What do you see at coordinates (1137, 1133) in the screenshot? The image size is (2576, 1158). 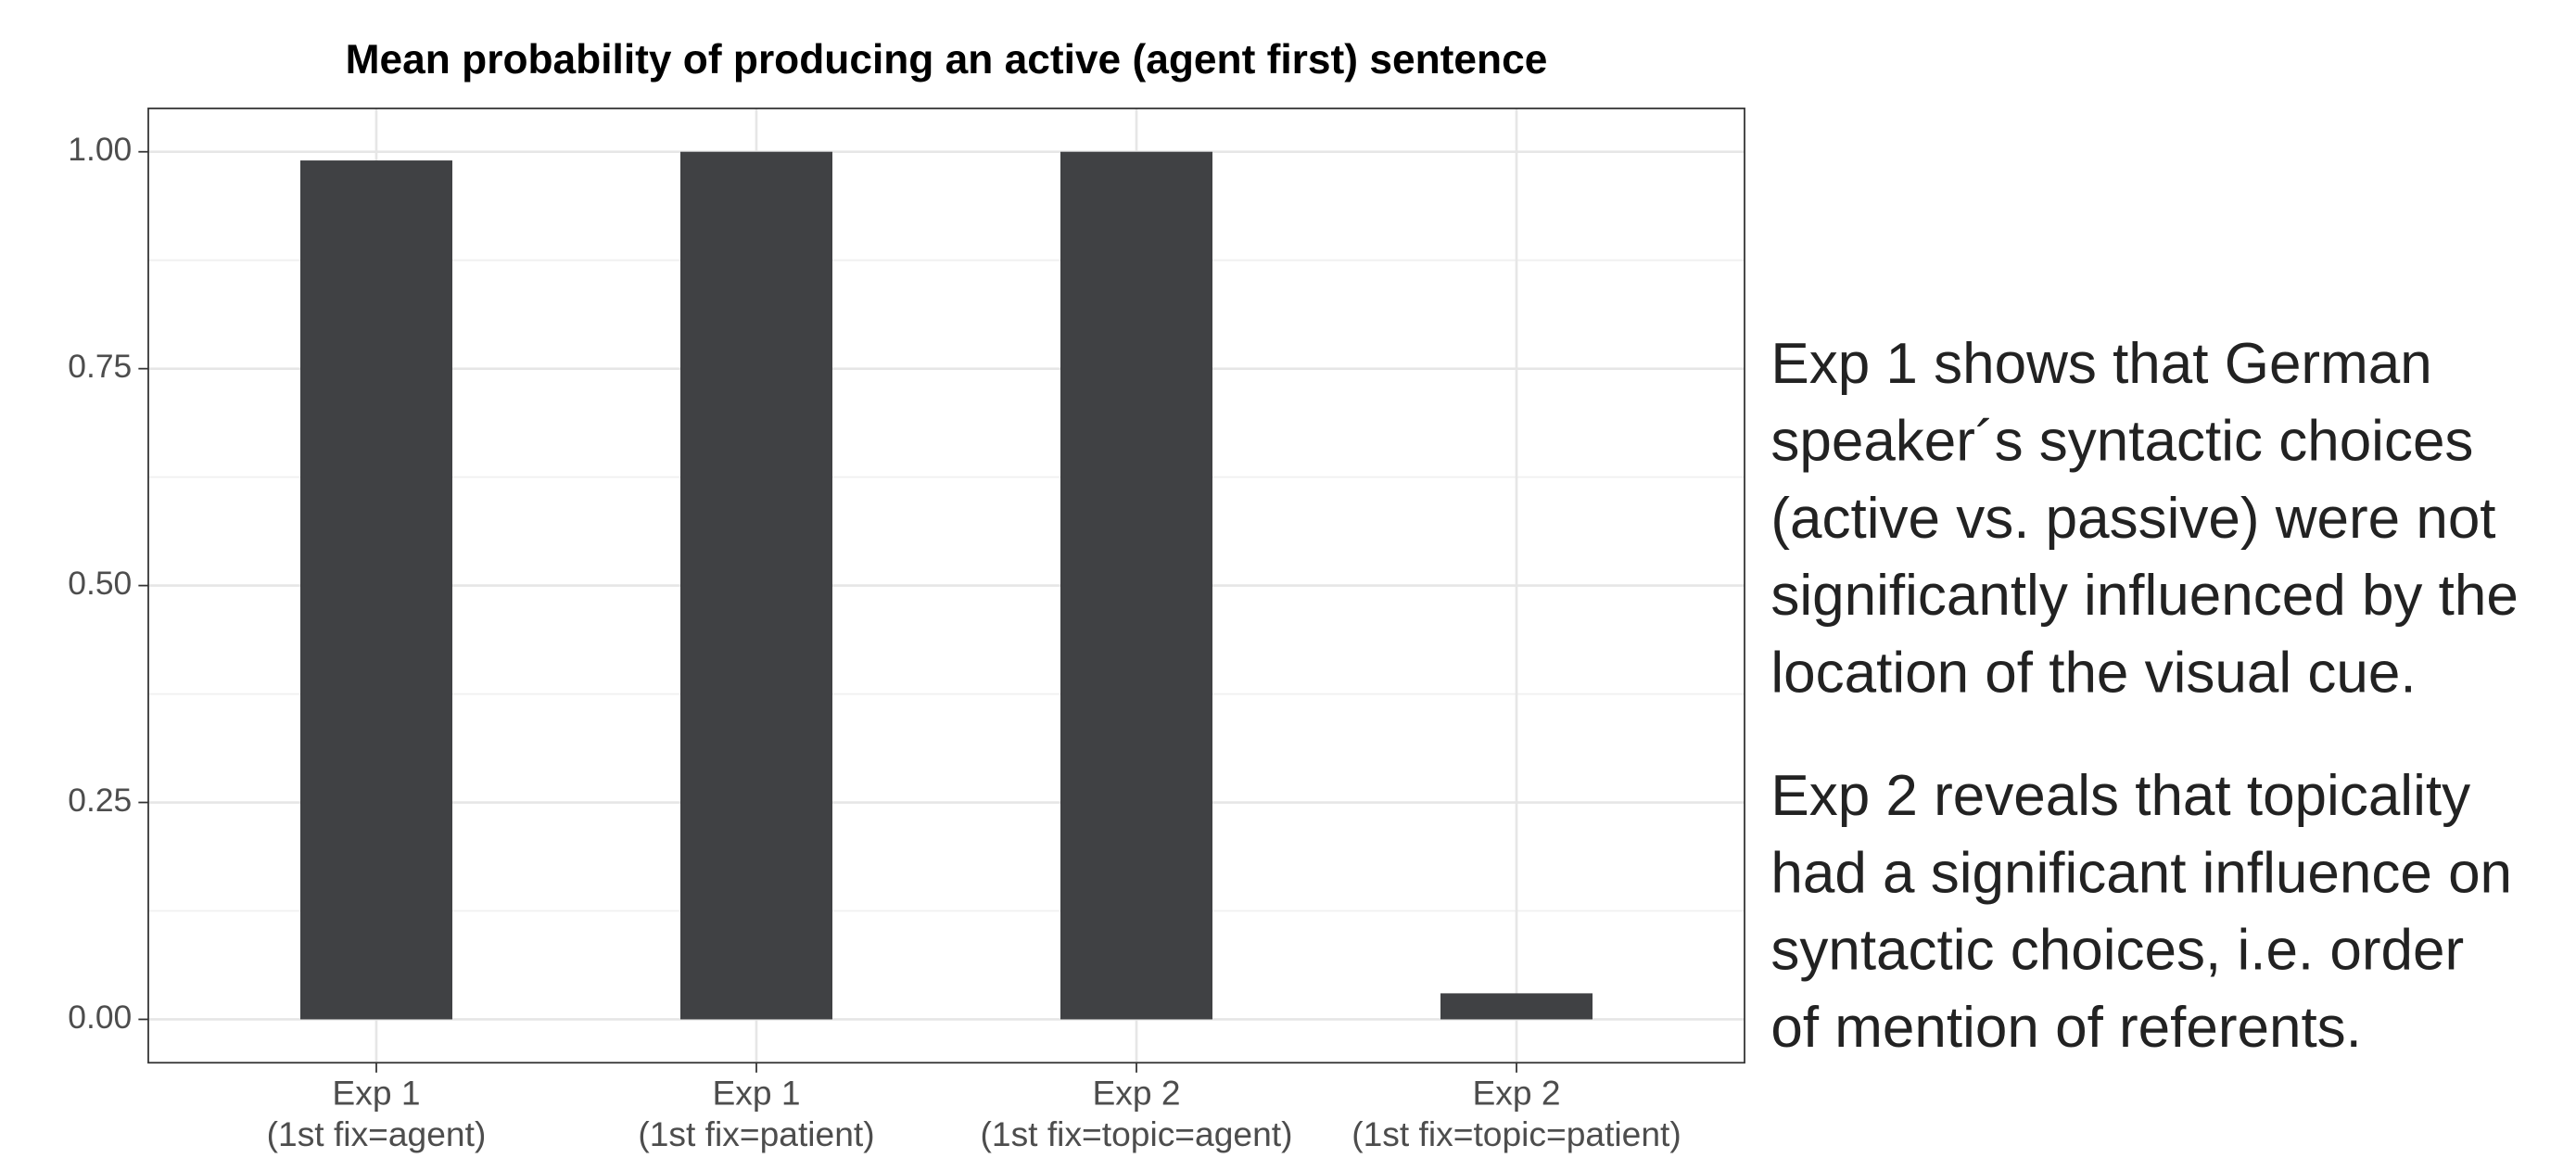 I see `x-tick-label: (1st fix=topic=agent)` at bounding box center [1137, 1133].